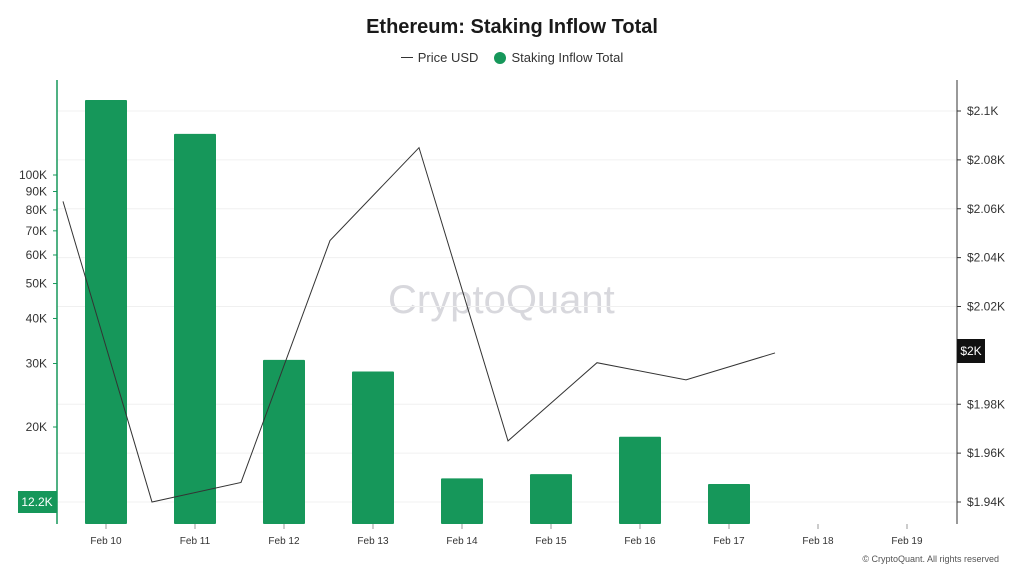  I want to click on right-tick-label: $2.06K, so click(986, 209).